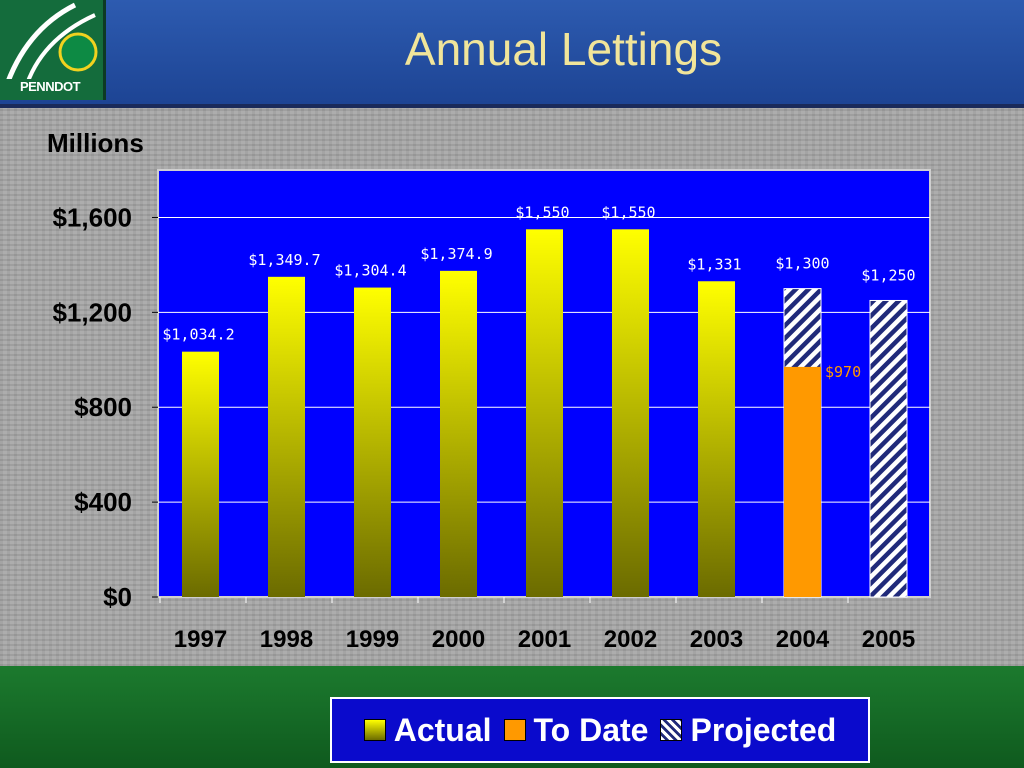 The image size is (1024, 768). Describe the element at coordinates (628, 212) in the screenshot. I see `data-label-actual-2002: $1,550` at that location.